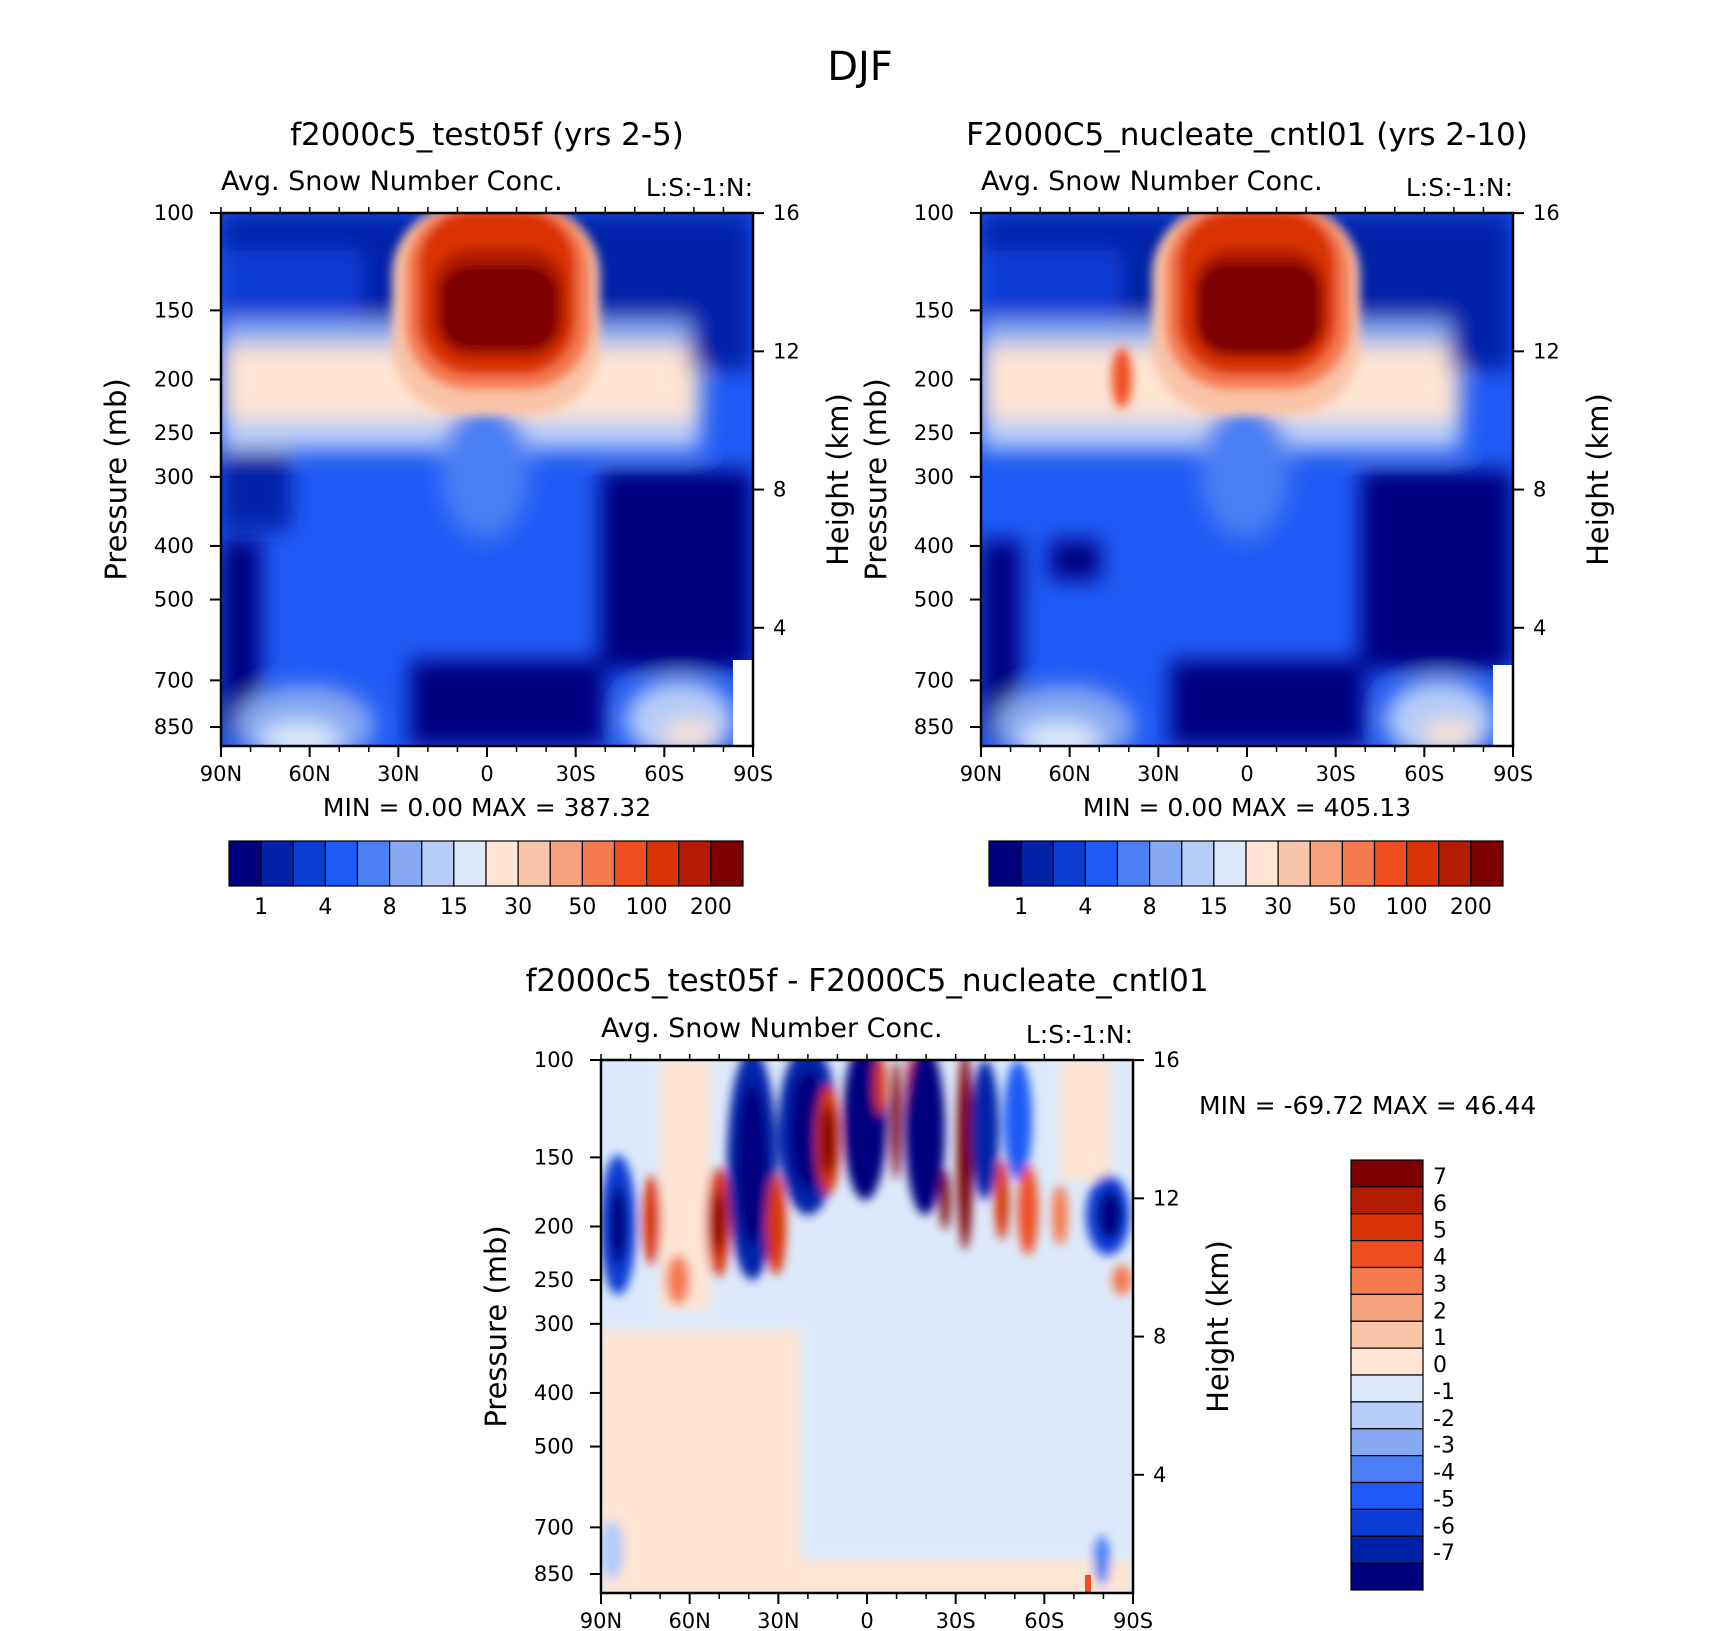 Image resolution: width=1710 pixels, height=1631 pixels. I want to click on south-pole-blue, so click(721, 310).